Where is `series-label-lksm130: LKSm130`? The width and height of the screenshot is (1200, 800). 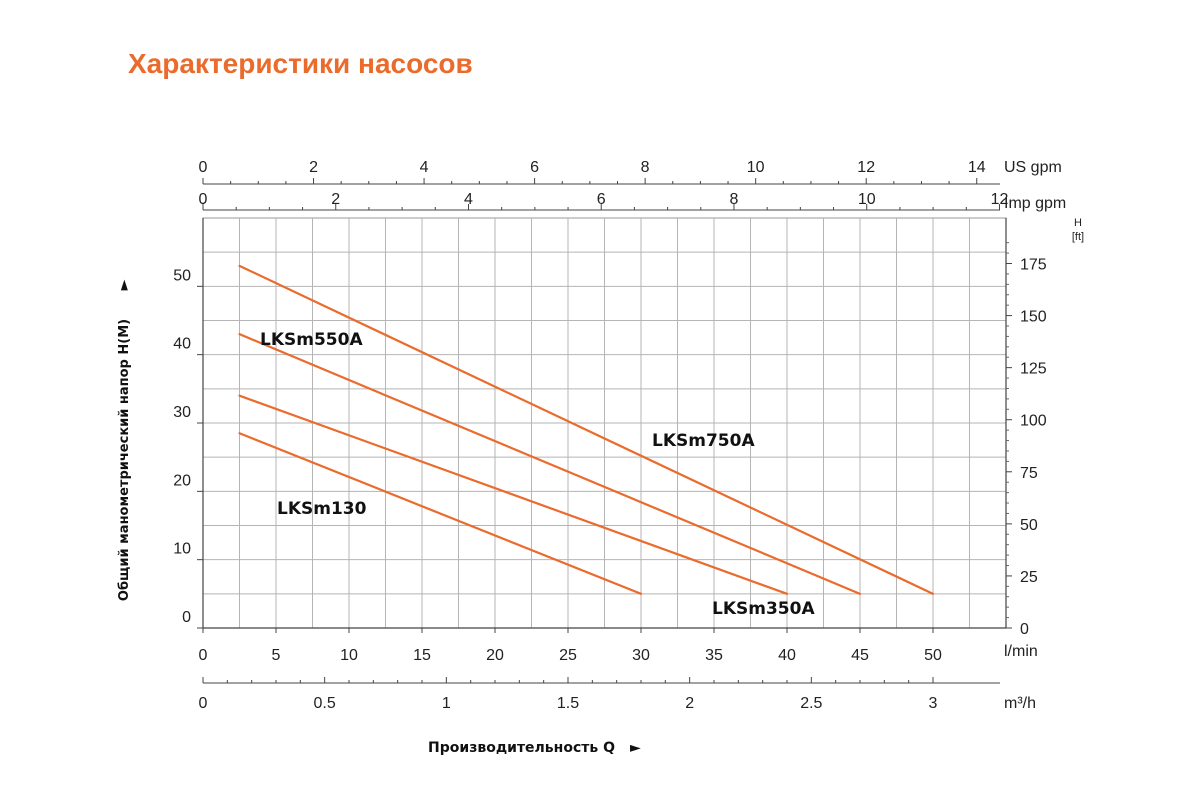 series-label-lksm130: LKSm130 is located at coordinates (322, 509).